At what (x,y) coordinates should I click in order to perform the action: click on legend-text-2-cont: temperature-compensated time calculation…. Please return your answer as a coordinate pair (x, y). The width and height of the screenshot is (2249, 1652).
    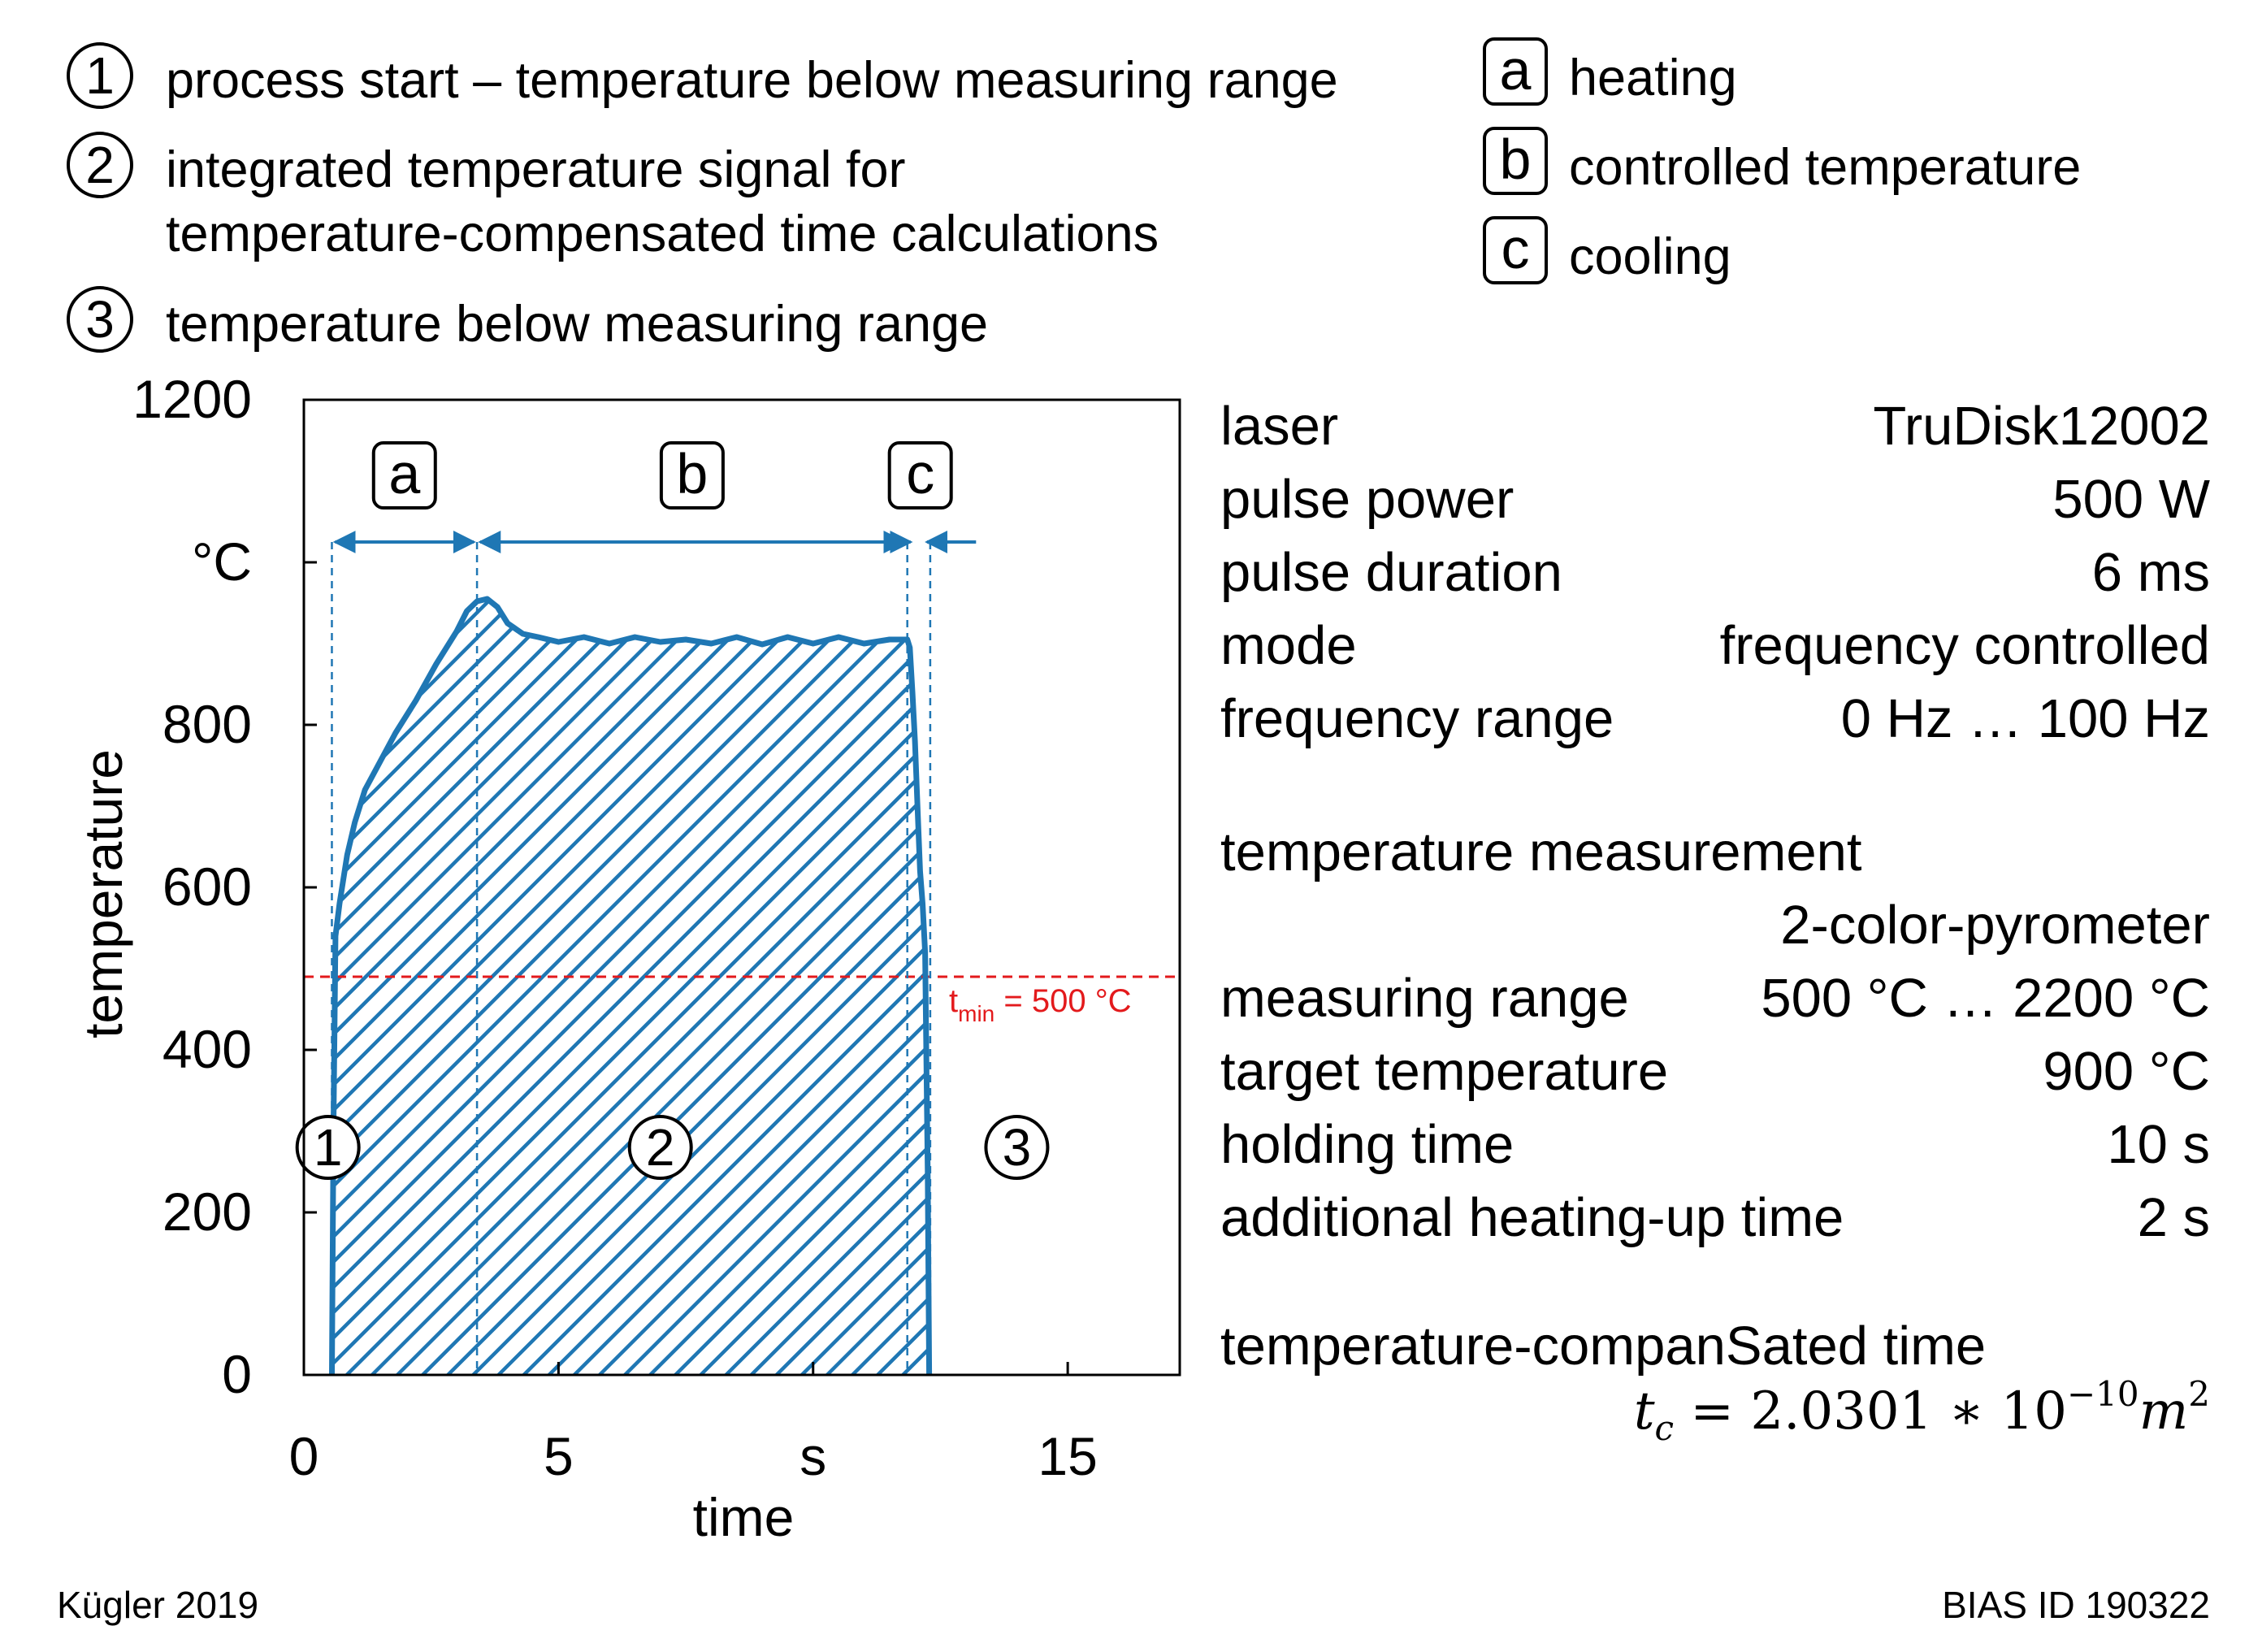
    Looking at the image, I should click on (663, 234).